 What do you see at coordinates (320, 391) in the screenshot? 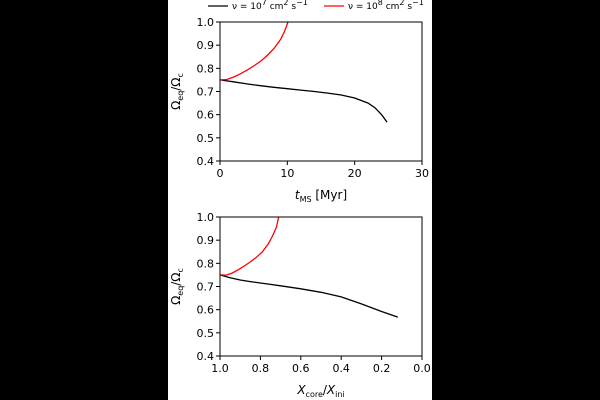
I see `x-axis-label: Xcore/Xini` at bounding box center [320, 391].